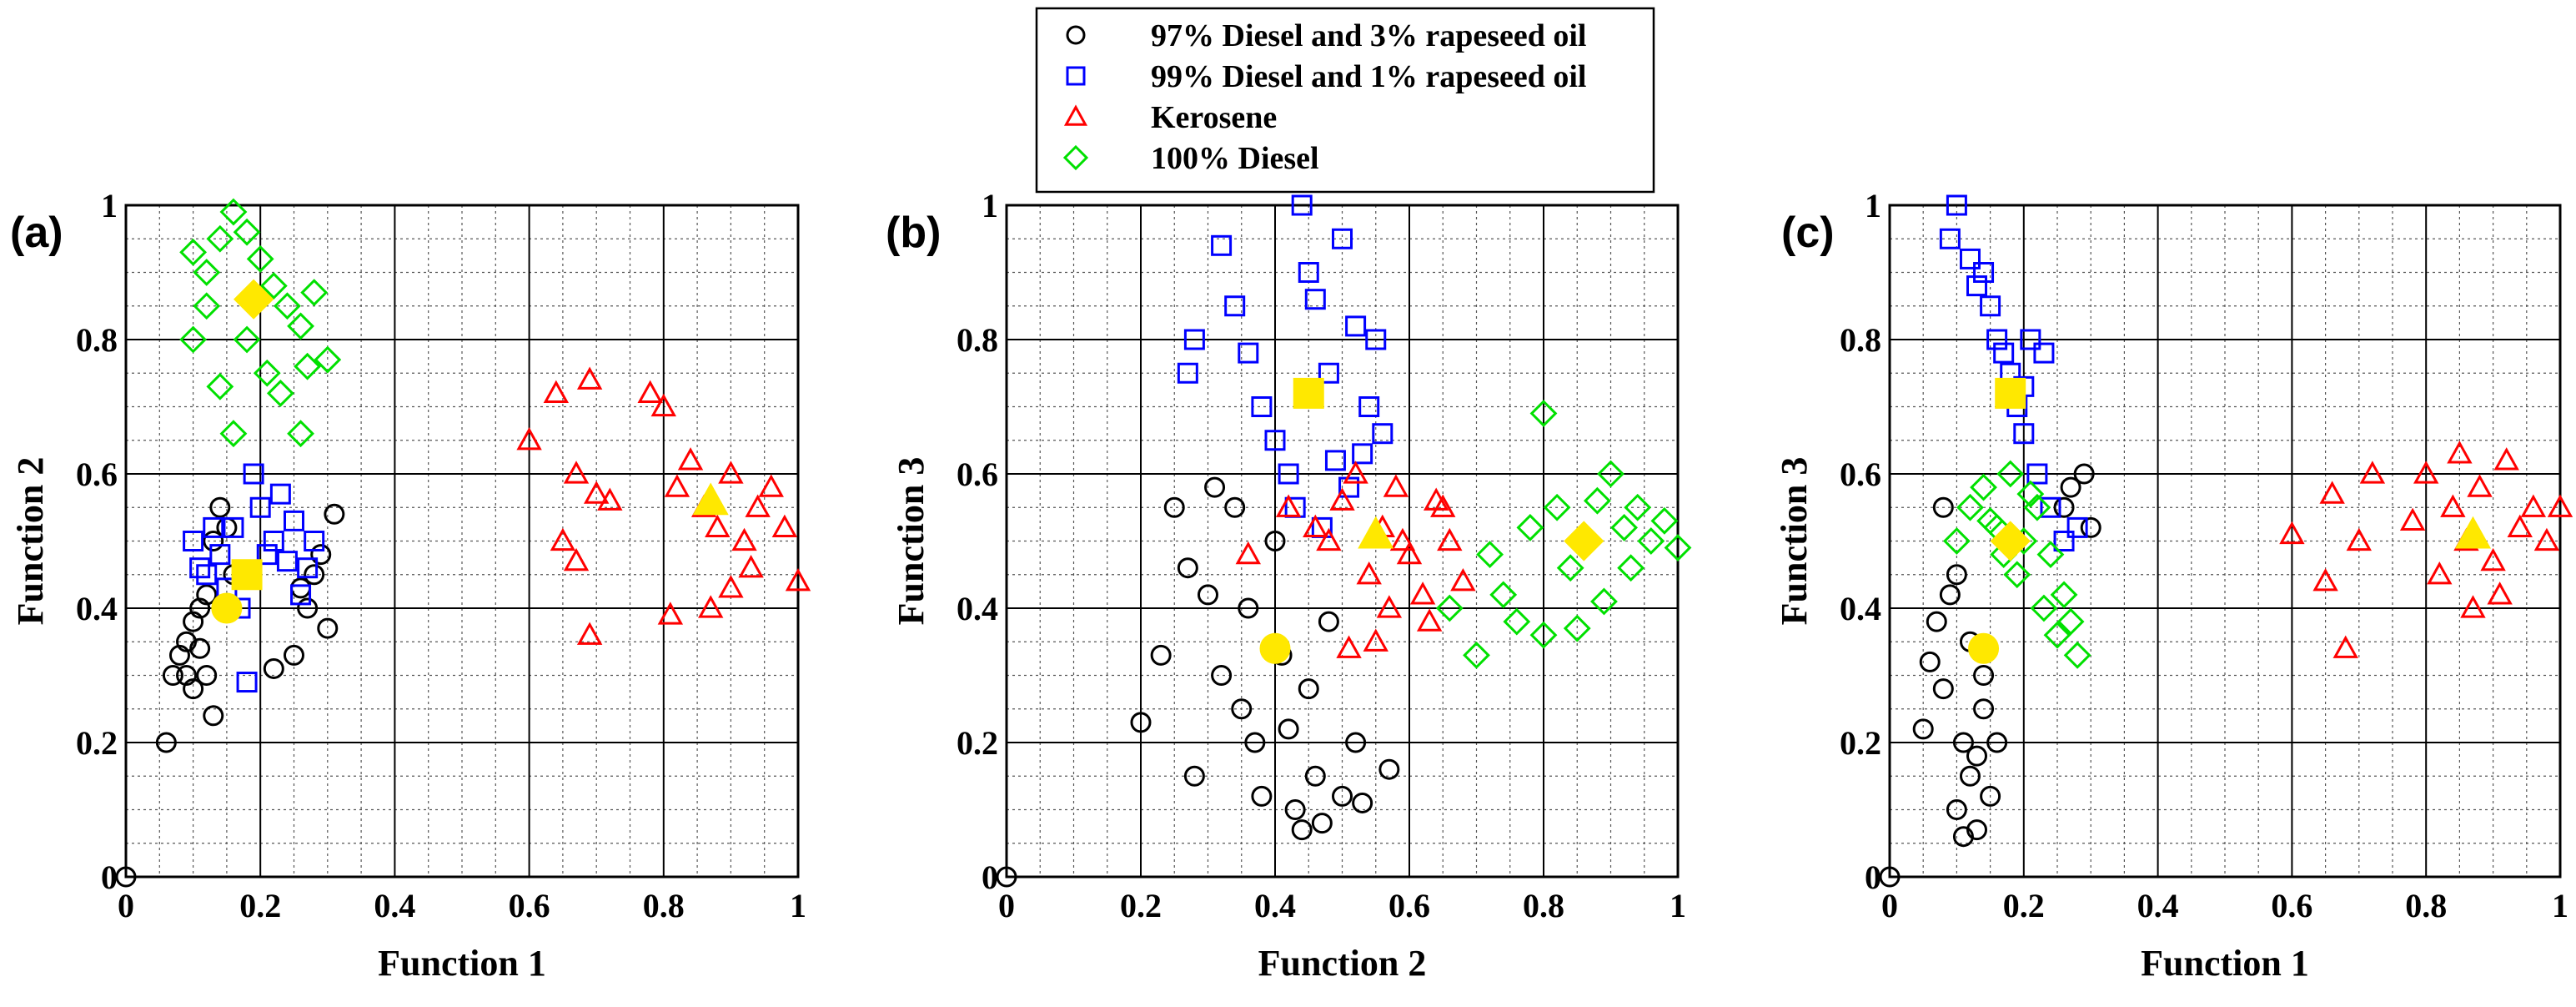 The height and width of the screenshot is (1007, 2576). What do you see at coordinates (1198, 682) in the screenshot?
I see `series-circle` at bounding box center [1198, 682].